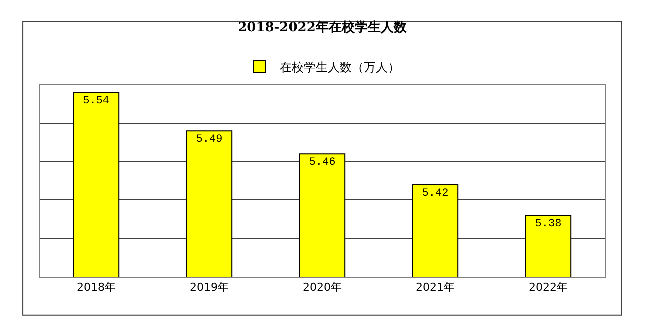  Describe the element at coordinates (322, 287) in the screenshot. I see `x-tick-label: 2020年` at that location.